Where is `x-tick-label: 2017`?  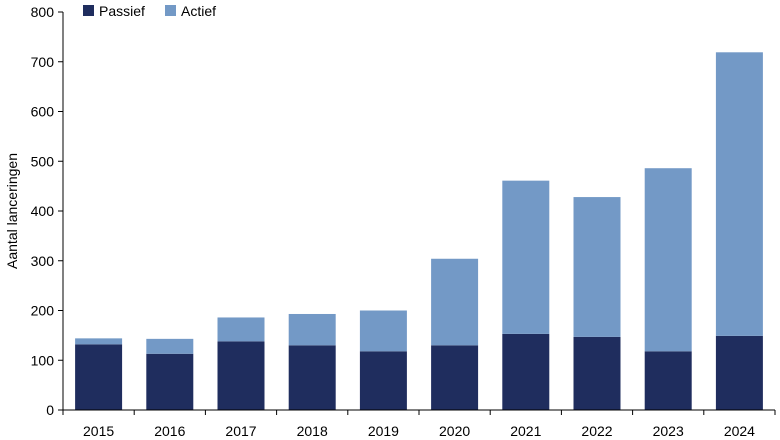
x-tick-label: 2017 is located at coordinates (240, 431).